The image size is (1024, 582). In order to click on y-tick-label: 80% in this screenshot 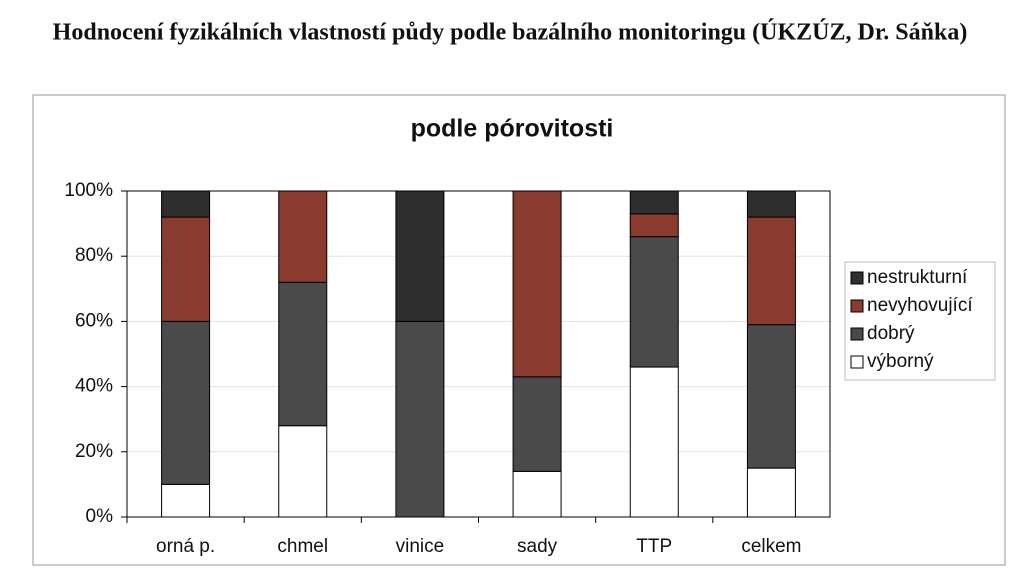, I will do `click(94, 255)`.